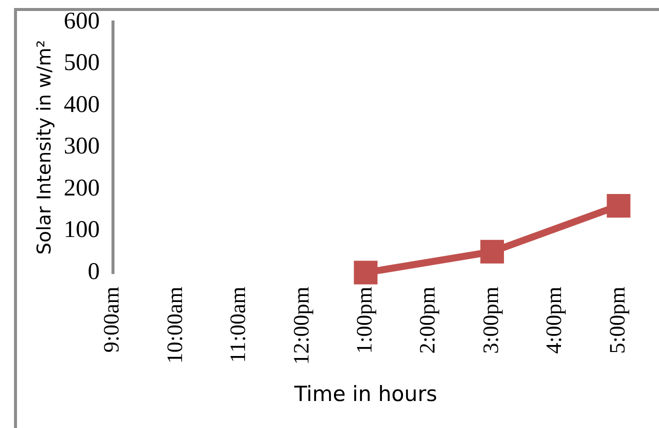 The width and height of the screenshot is (659, 428). Describe the element at coordinates (82, 230) in the screenshot. I see `y-tick-label: 100` at that location.